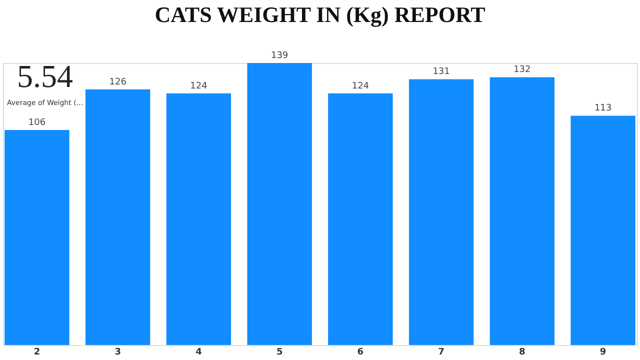 The height and width of the screenshot is (360, 640). I want to click on data-label: 132, so click(522, 70).